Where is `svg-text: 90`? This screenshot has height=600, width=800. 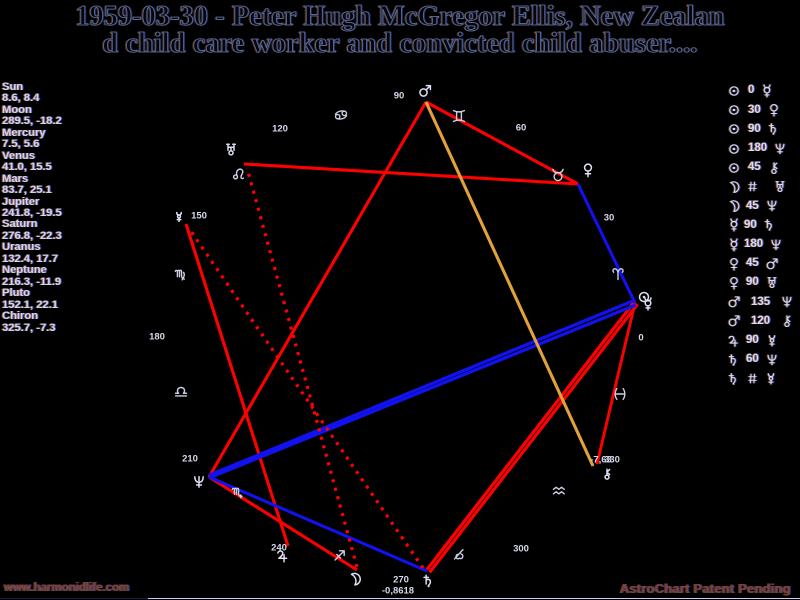 svg-text: 90 is located at coordinates (399, 96).